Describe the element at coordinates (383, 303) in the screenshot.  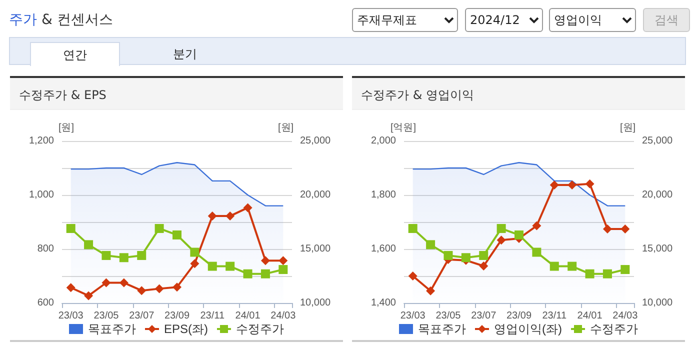
I see `y-tick-label: 1,400` at that location.